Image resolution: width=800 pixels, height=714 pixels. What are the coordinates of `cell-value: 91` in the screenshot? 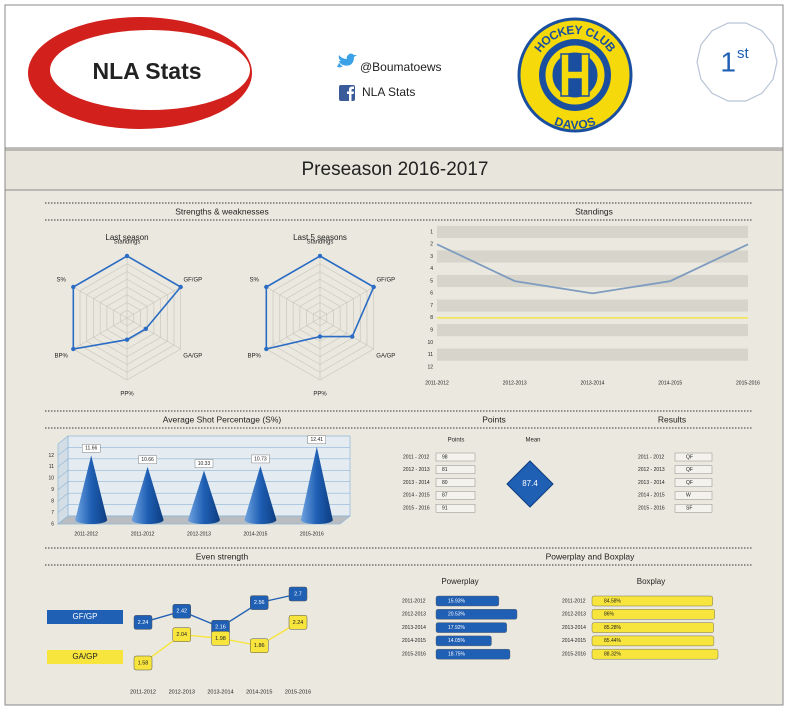 It's located at (445, 509).